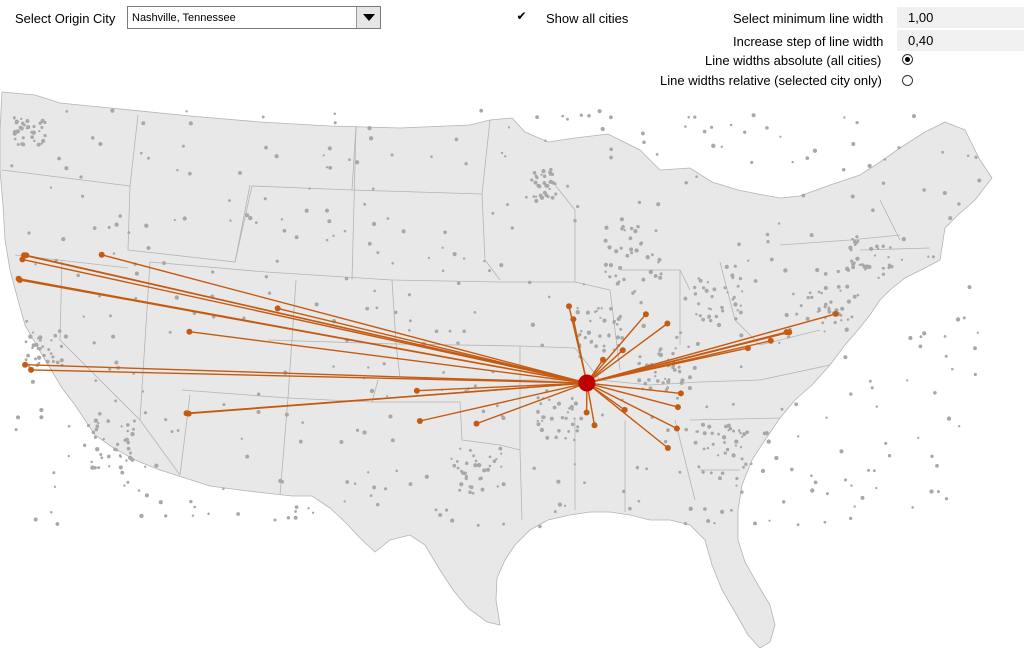 The height and width of the screenshot is (657, 1024). What do you see at coordinates (960, 17) in the screenshot?
I see `min-line-width-input: 1,00` at bounding box center [960, 17].